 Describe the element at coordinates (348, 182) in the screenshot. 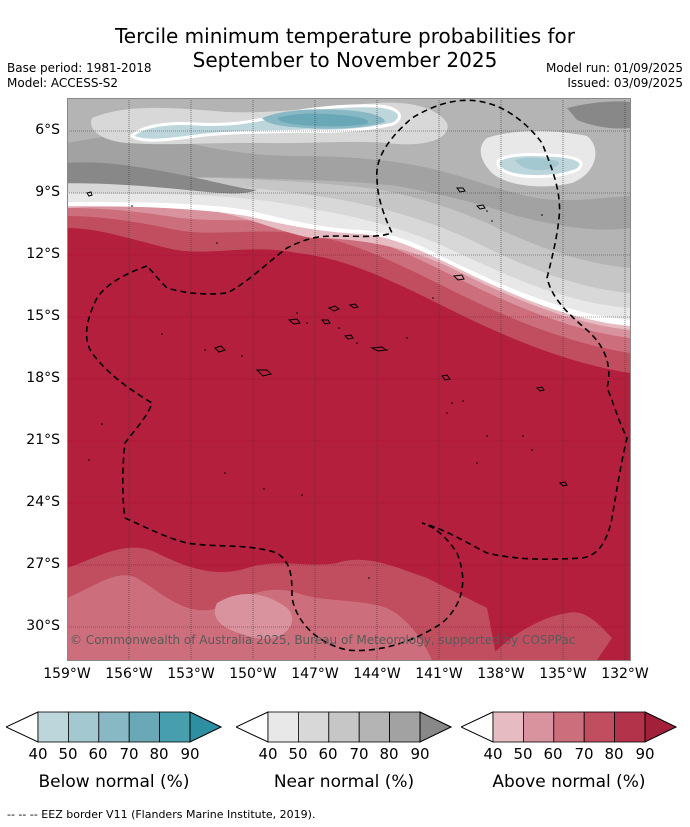

I see `near-normal-80-band` at that location.